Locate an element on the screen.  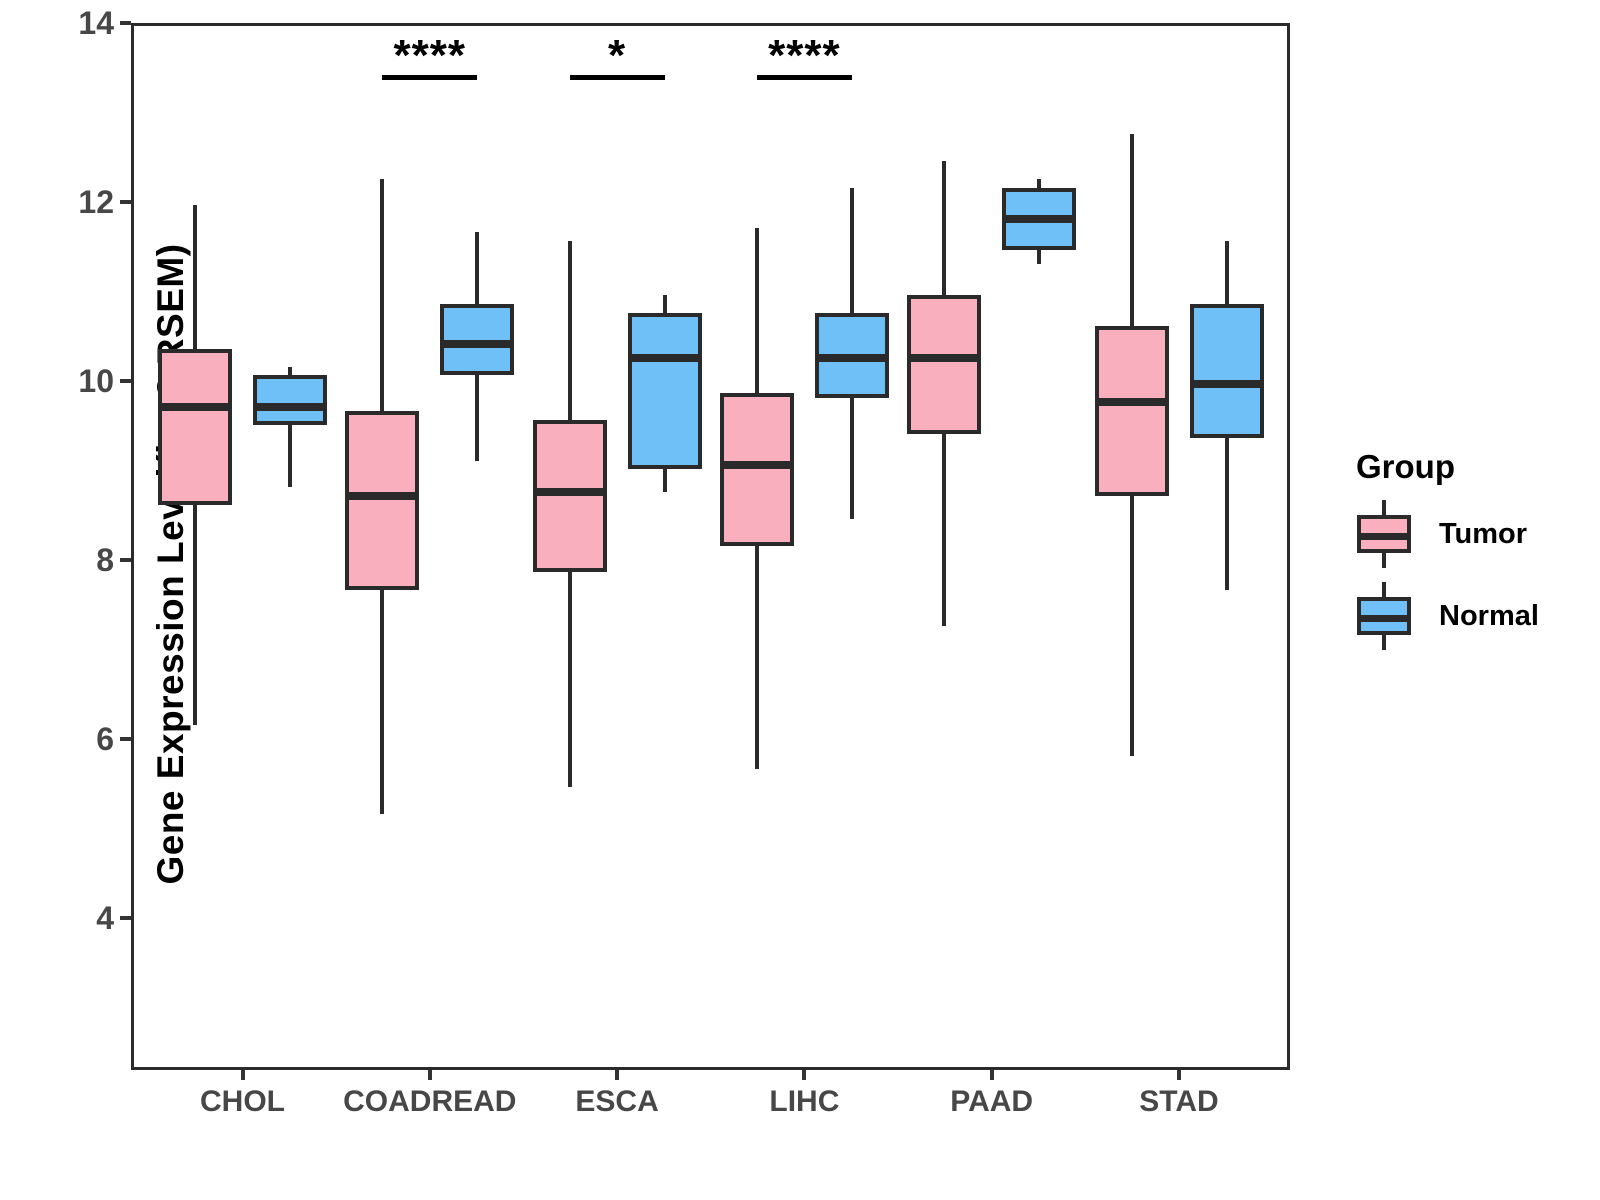
x-axis-tick-label: LIHC is located at coordinates (804, 1101).